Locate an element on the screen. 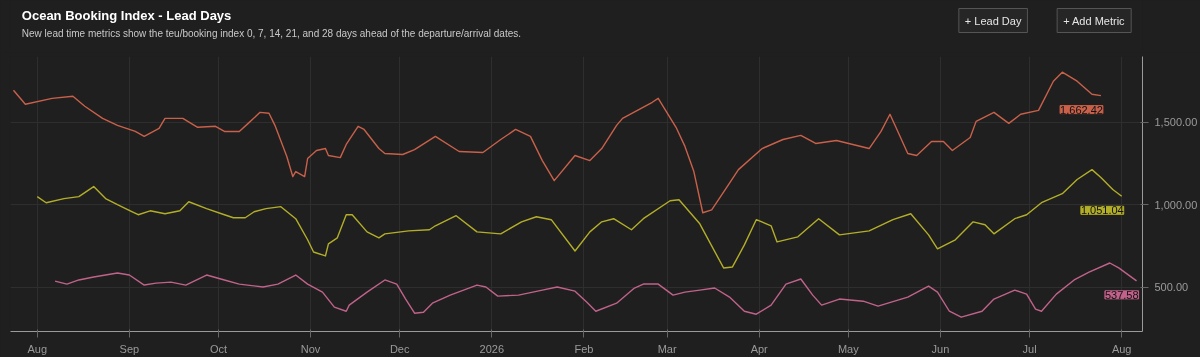 The height and width of the screenshot is (357, 1200). chart-title: Ocean Booking Index - Lead Days is located at coordinates (126, 15).